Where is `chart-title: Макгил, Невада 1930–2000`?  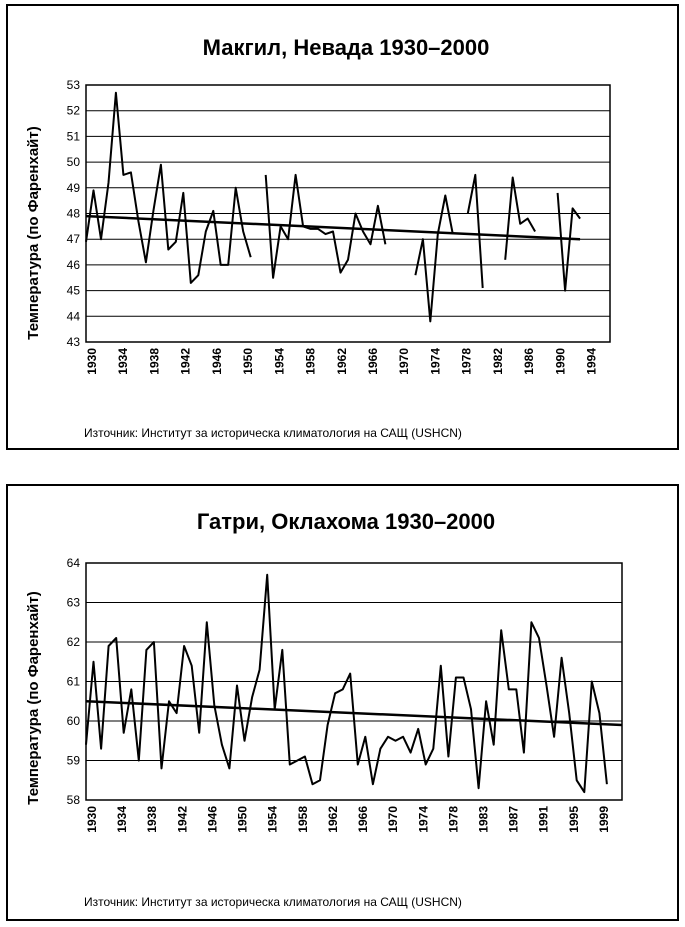
chart-title: Макгил, Невада 1930–2000 is located at coordinates (346, 47).